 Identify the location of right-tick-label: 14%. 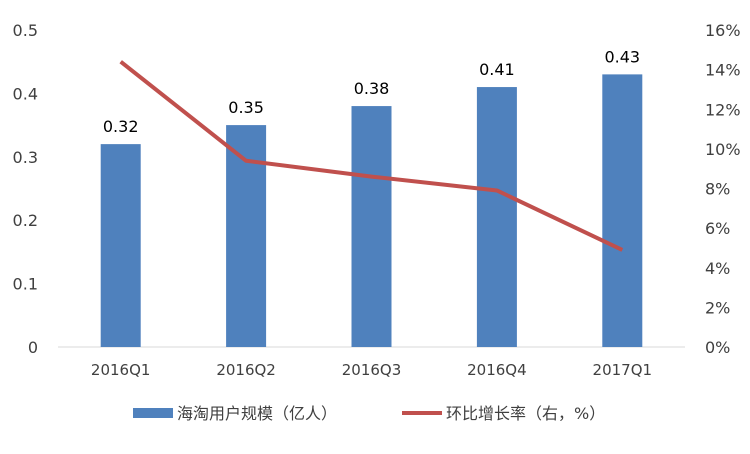
(723, 70).